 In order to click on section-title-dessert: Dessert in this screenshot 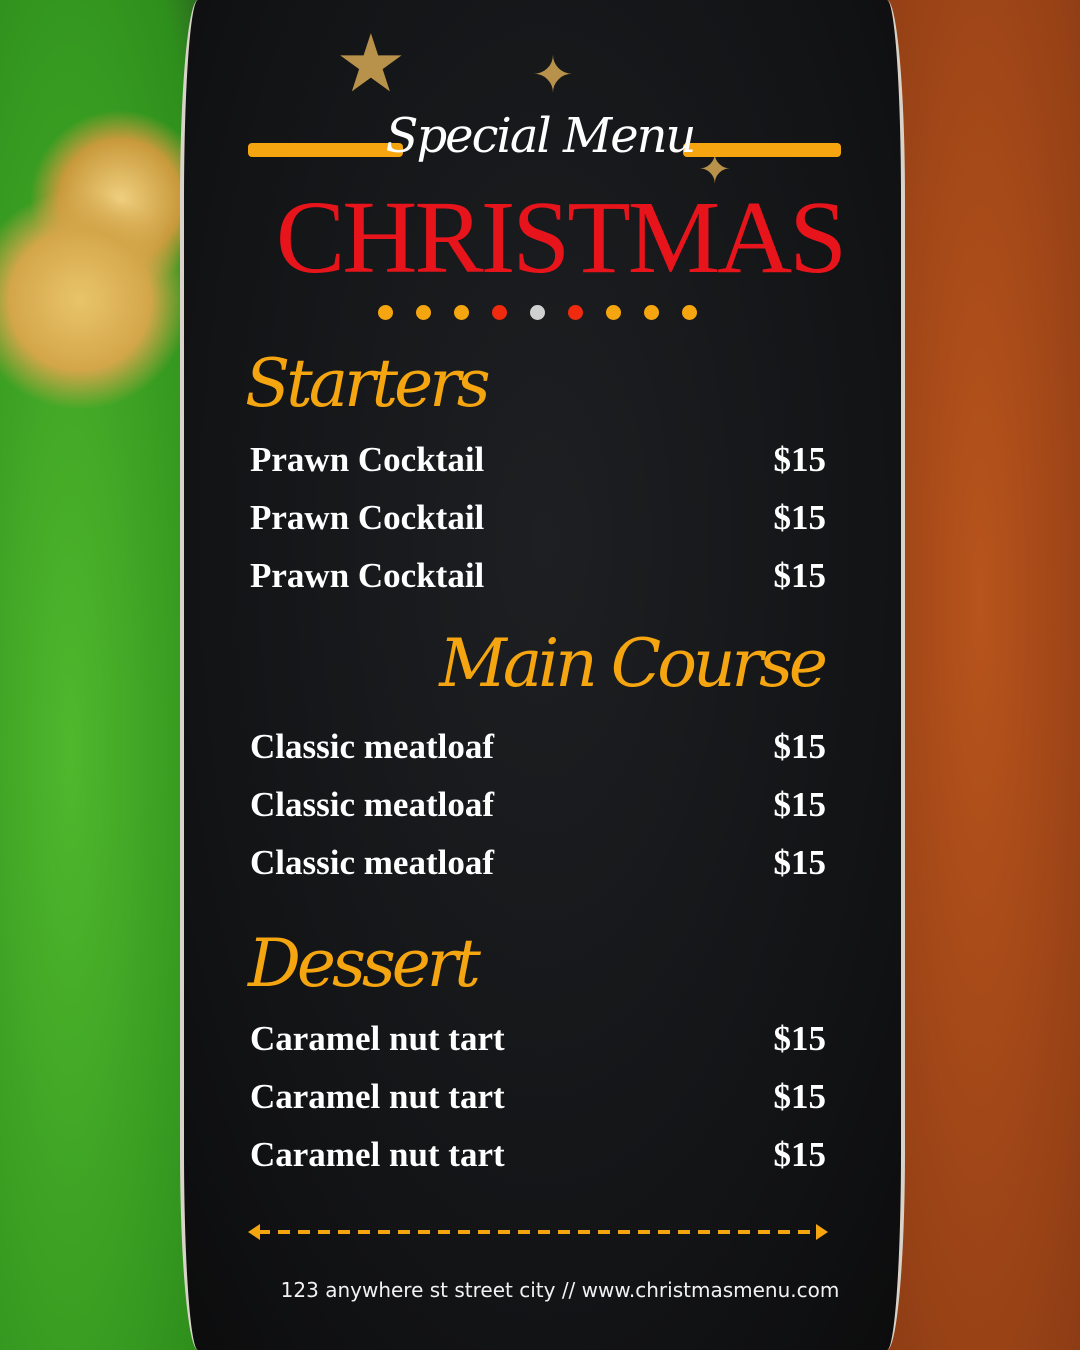, I will do `click(364, 963)`.